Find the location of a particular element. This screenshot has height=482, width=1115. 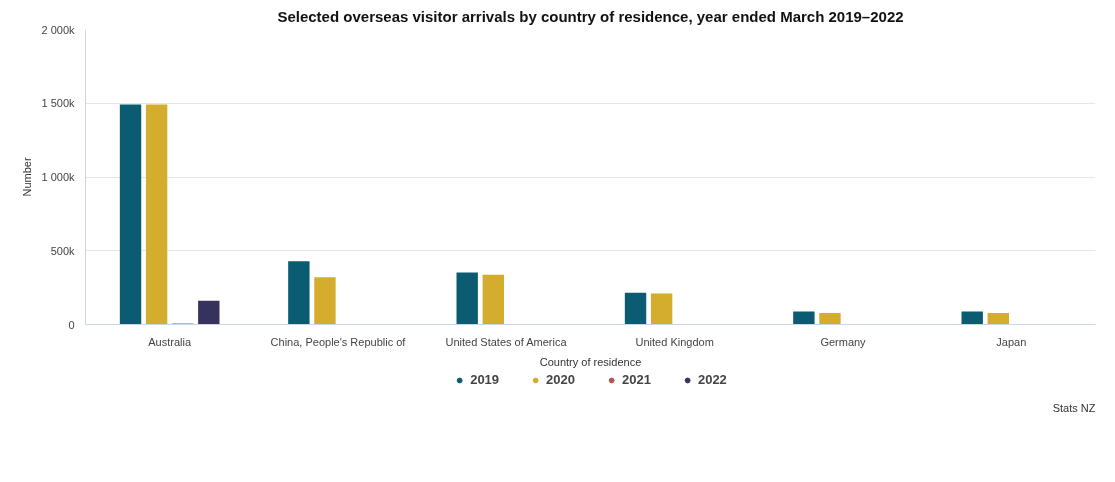

x-tick-label: Australia is located at coordinates (170, 341).